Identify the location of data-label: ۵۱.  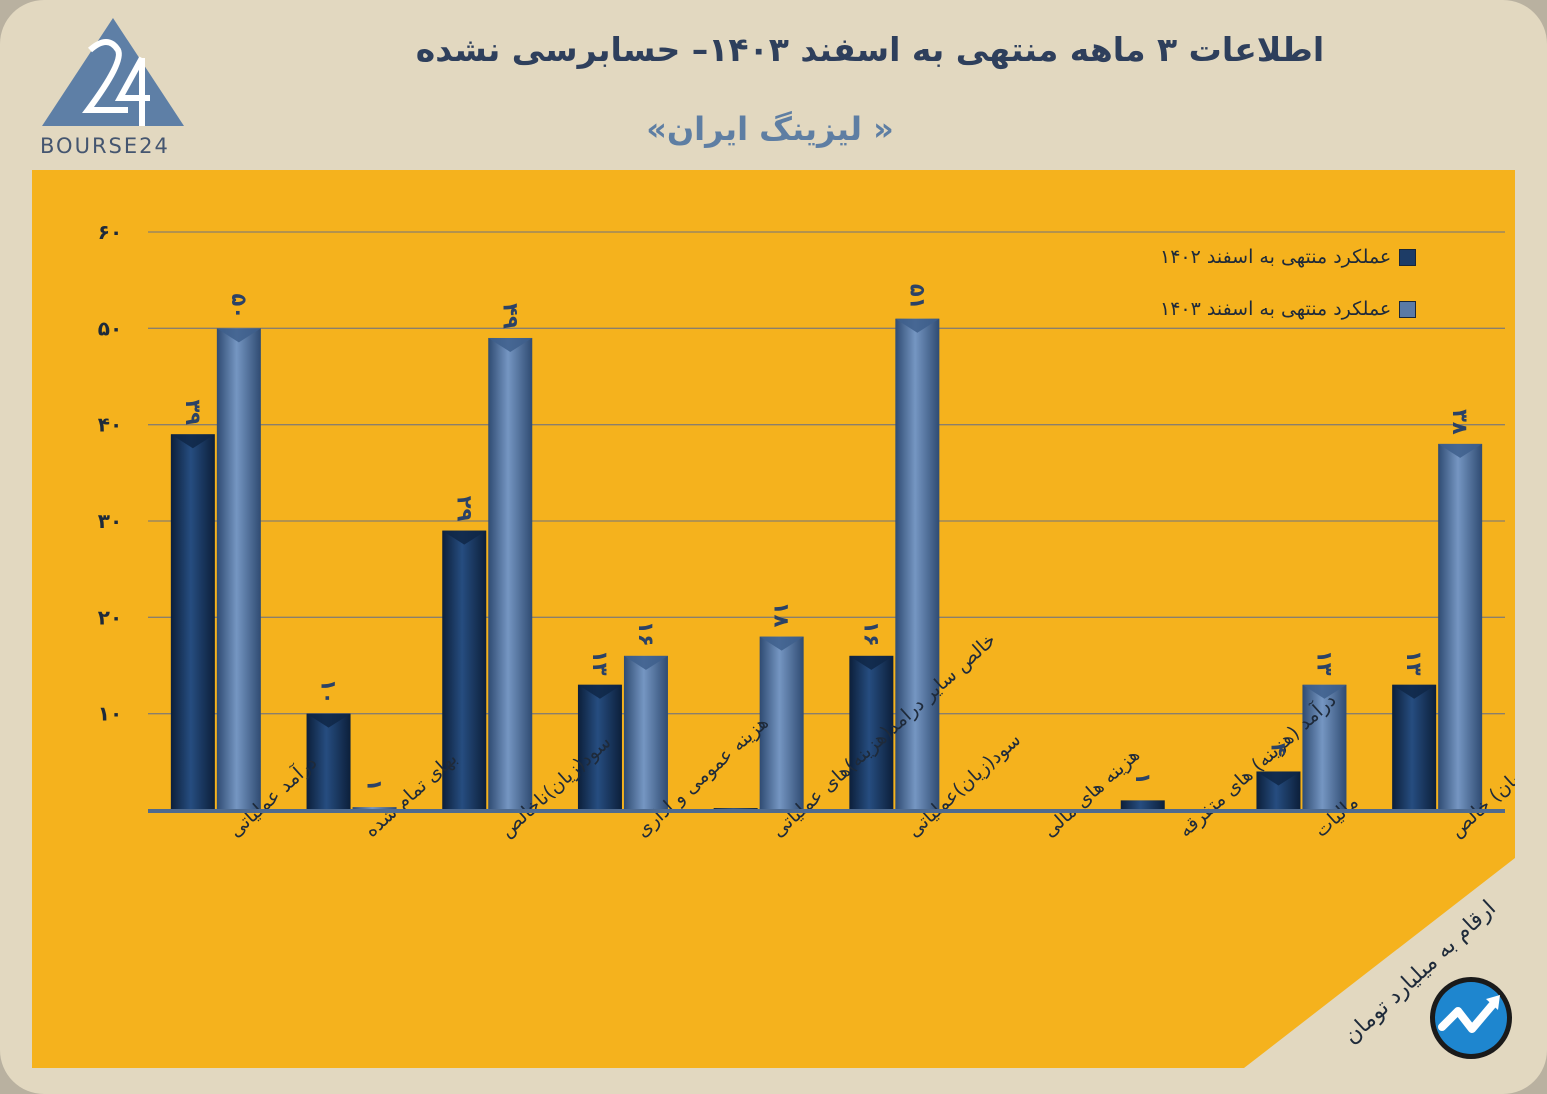
(917, 297).